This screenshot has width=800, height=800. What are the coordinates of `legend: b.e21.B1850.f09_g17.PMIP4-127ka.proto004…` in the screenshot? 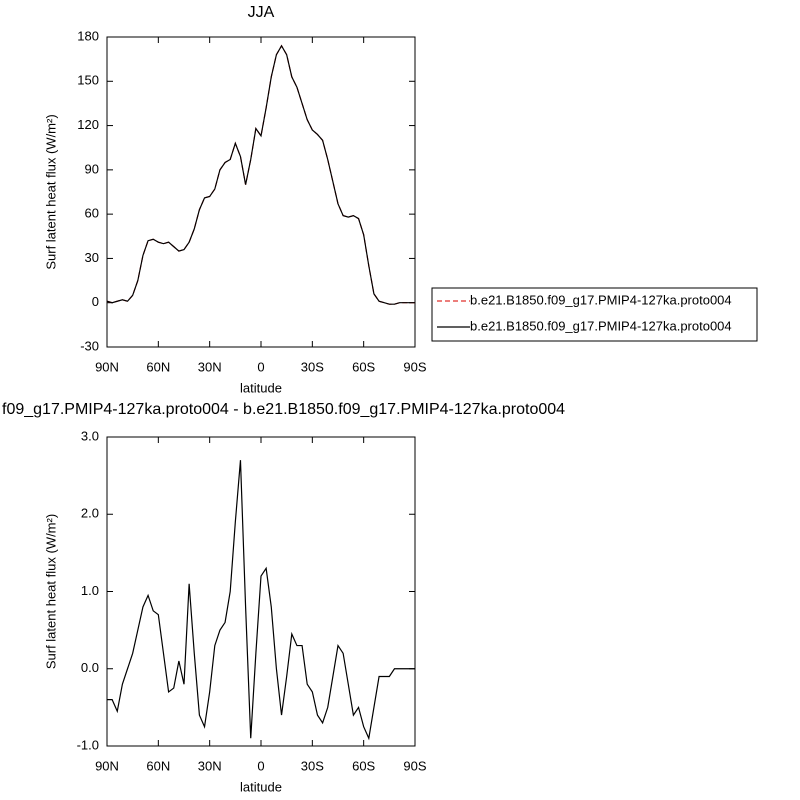 It's located at (594, 314).